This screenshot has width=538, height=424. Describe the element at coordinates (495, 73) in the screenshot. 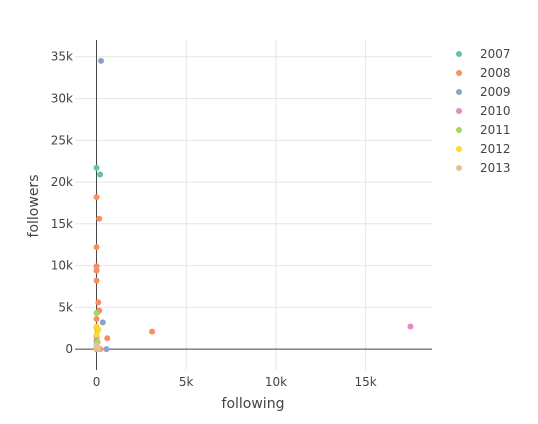

I see `legend-label: 2008` at that location.